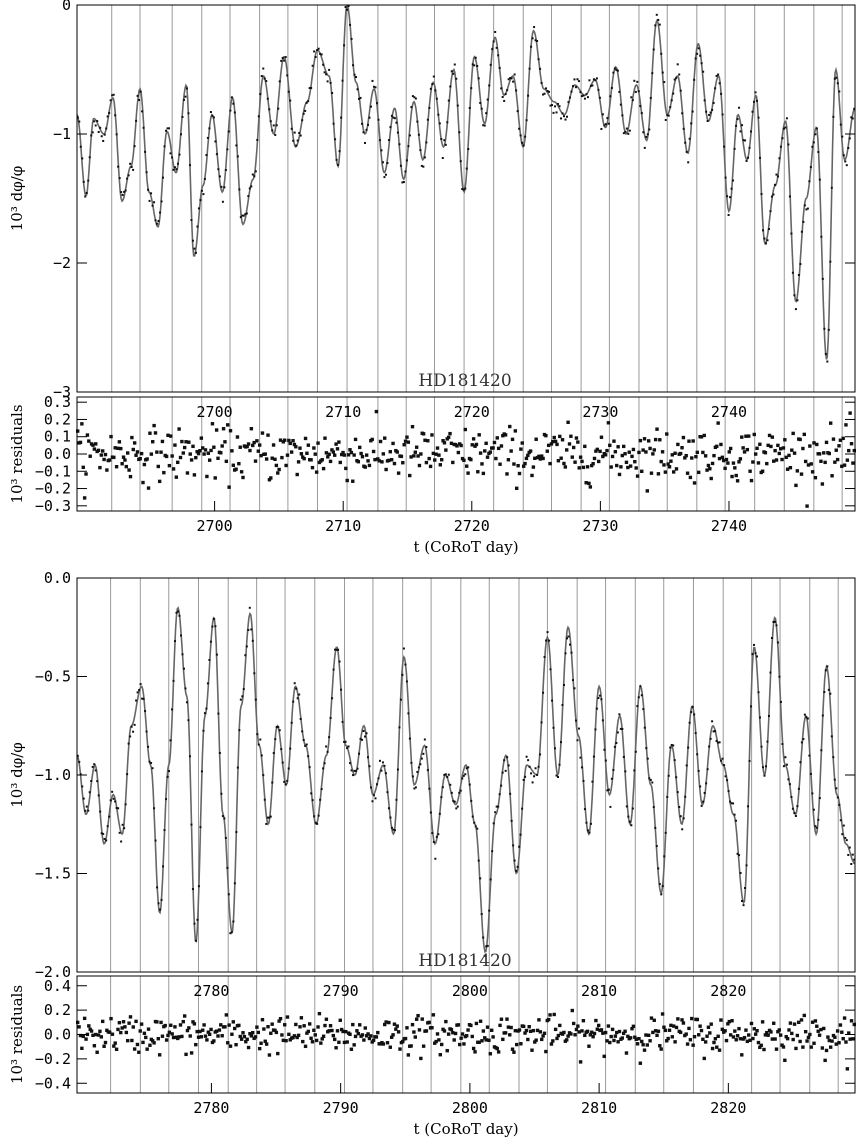 The width and height of the screenshot is (857, 1138). What do you see at coordinates (343, 526) in the screenshot?
I see `x-tick-label: 2710` at bounding box center [343, 526].